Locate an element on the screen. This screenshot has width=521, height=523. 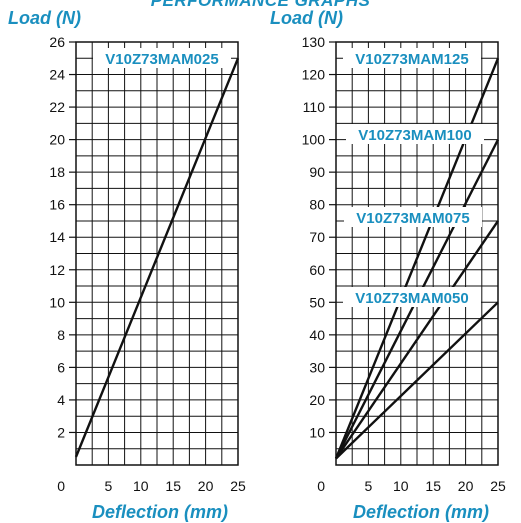
y-tick-label: 130 is located at coordinates (314, 42).